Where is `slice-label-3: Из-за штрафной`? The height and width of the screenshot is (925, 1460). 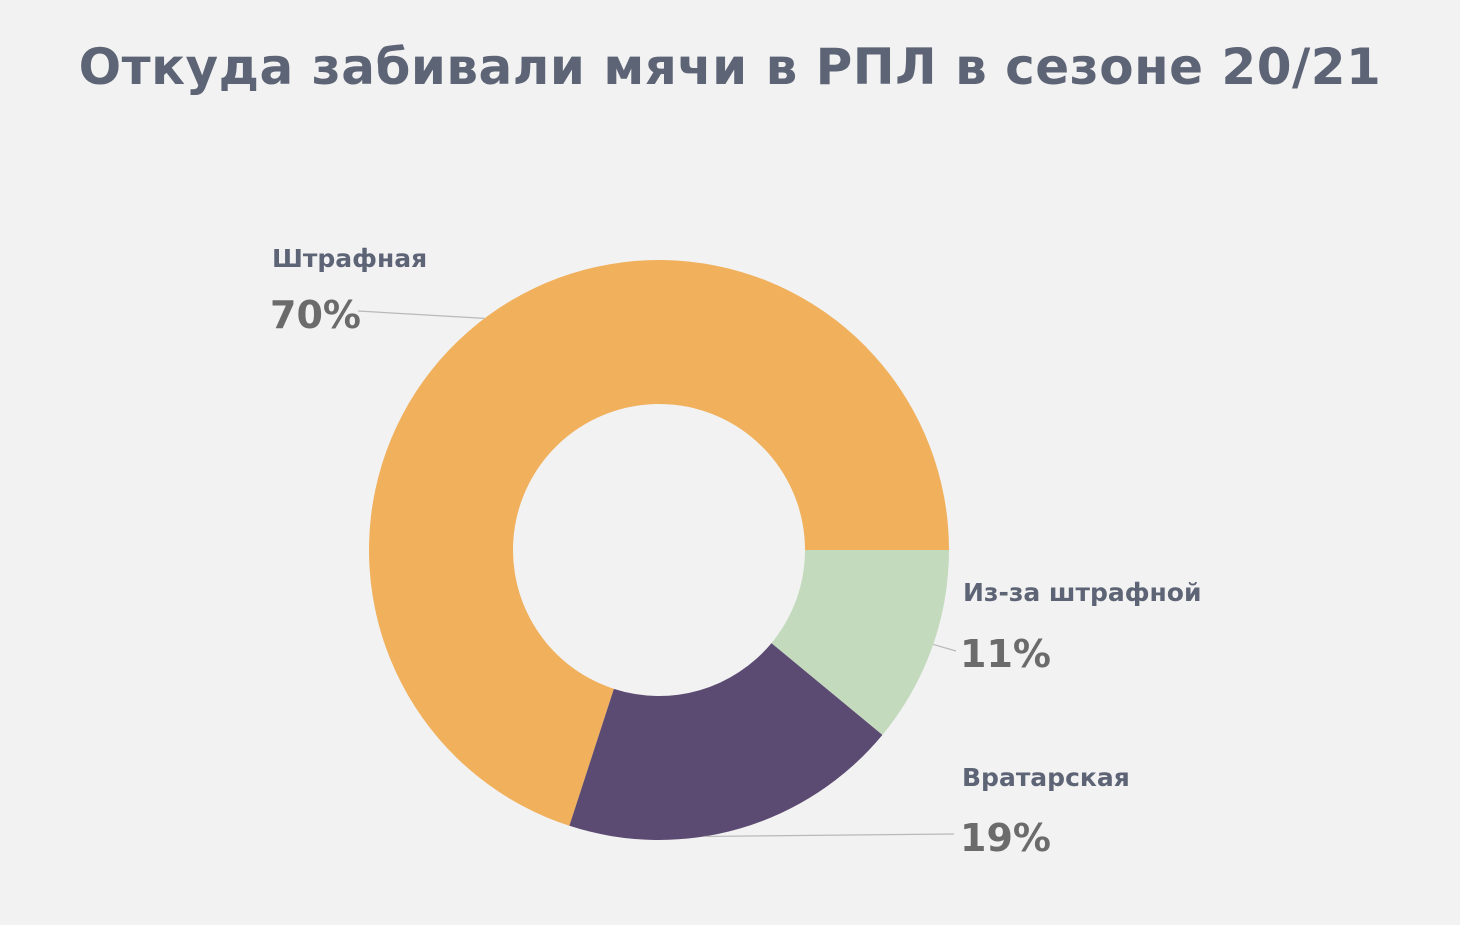 slice-label-3: Из-за штрафной is located at coordinates (1082, 592).